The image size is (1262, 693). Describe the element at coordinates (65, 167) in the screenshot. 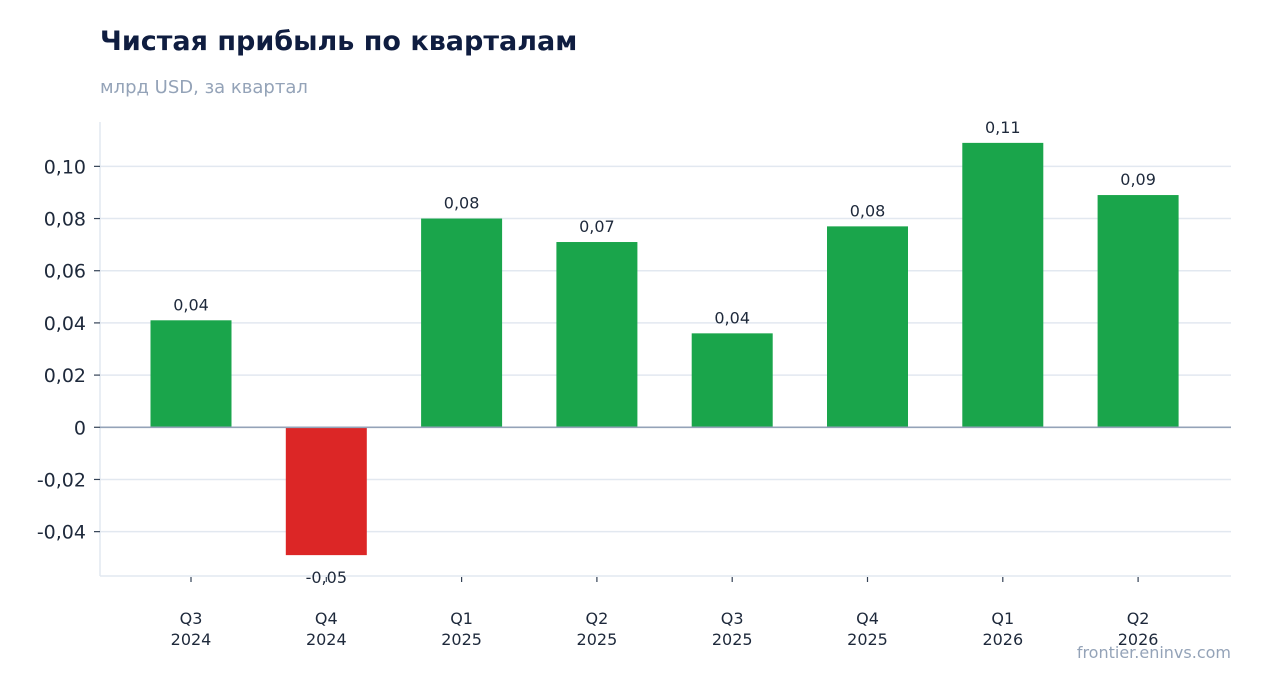

I see `y-tick-label: 0,10` at that location.